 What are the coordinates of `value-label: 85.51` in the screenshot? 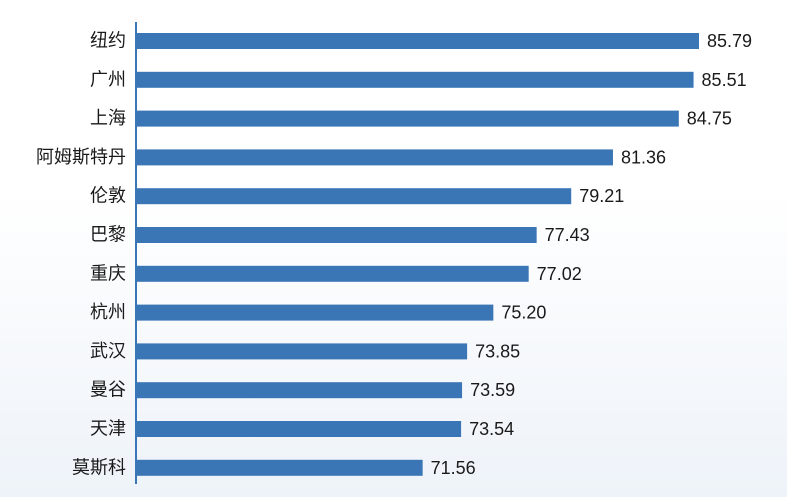 It's located at (724, 80).